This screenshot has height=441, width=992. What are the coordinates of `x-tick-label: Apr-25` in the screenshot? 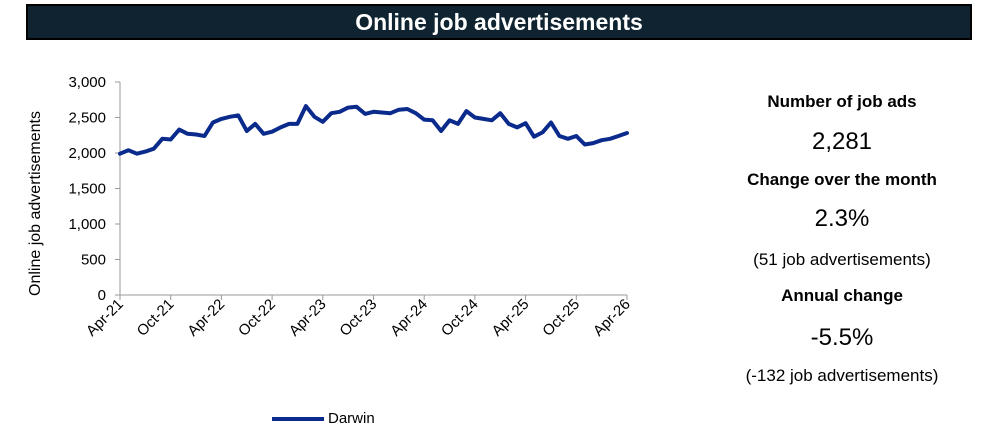 It's located at (511, 318).